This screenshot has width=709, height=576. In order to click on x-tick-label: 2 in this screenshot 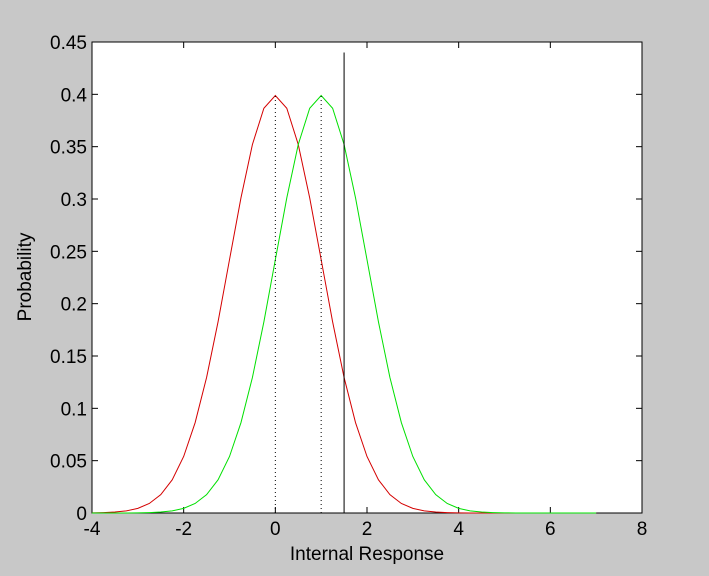, I will do `click(367, 529)`.